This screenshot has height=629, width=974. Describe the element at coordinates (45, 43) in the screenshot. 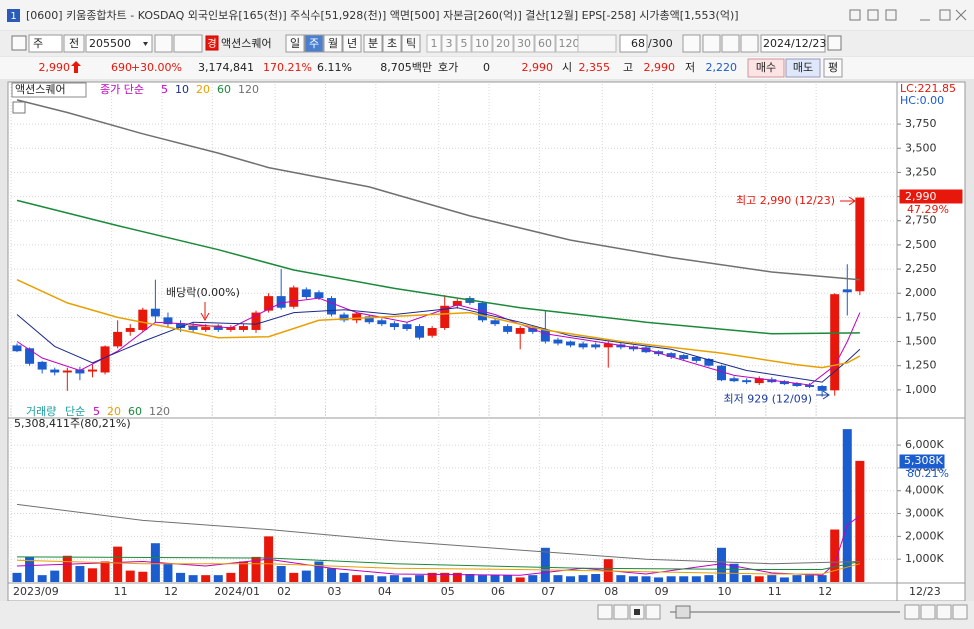

I see `period-select` at that location.